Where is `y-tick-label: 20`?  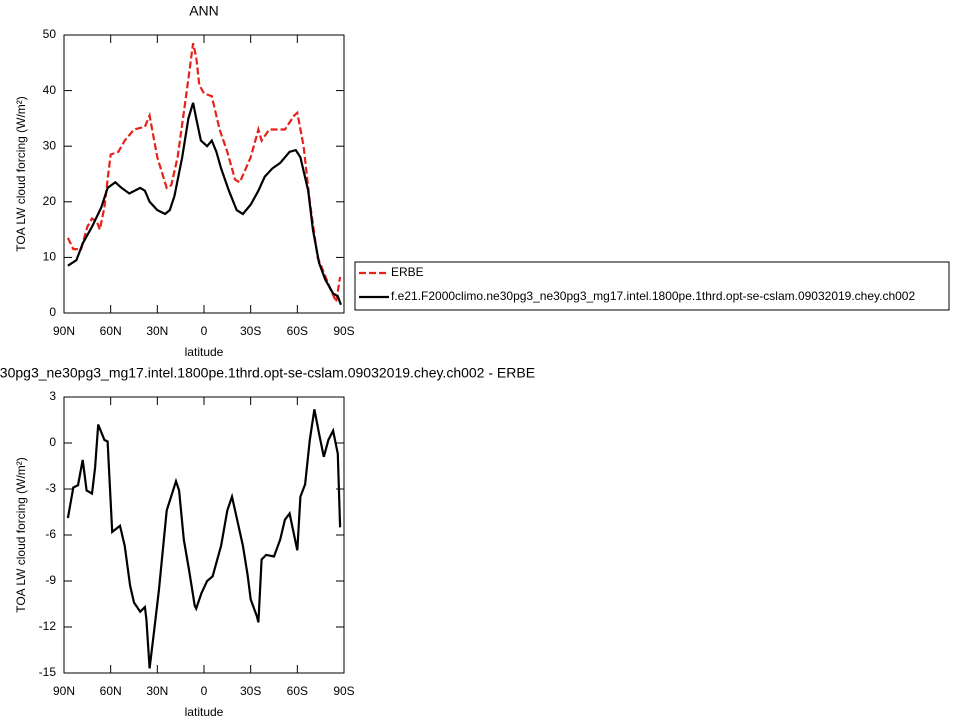 y-tick-label: 20 is located at coordinates (50, 201).